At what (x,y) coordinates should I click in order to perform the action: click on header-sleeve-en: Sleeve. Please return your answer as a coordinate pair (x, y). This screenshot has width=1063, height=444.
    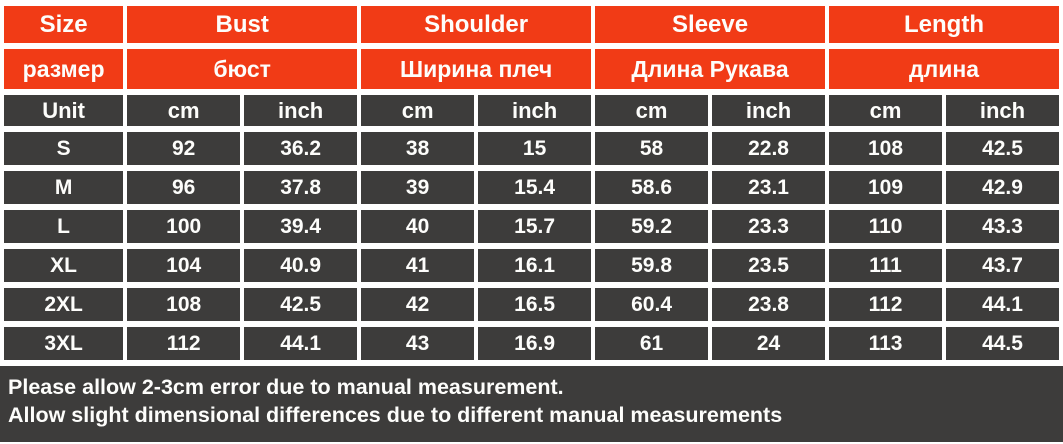
    Looking at the image, I should click on (710, 24).